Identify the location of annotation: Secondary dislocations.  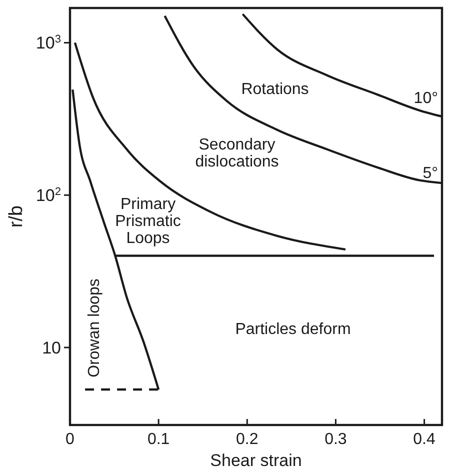
(237, 153).